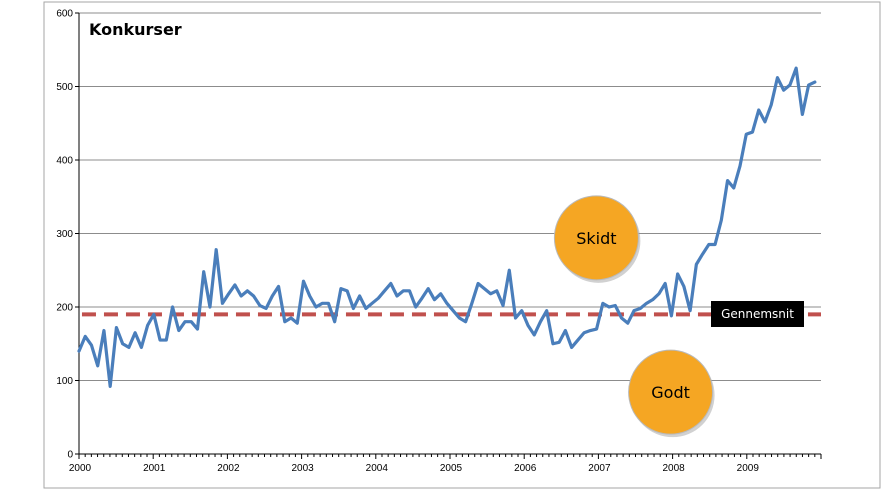 The width and height of the screenshot is (884, 492). What do you see at coordinates (64, 234) in the screenshot?
I see `y-tick-label-300: 300` at bounding box center [64, 234].